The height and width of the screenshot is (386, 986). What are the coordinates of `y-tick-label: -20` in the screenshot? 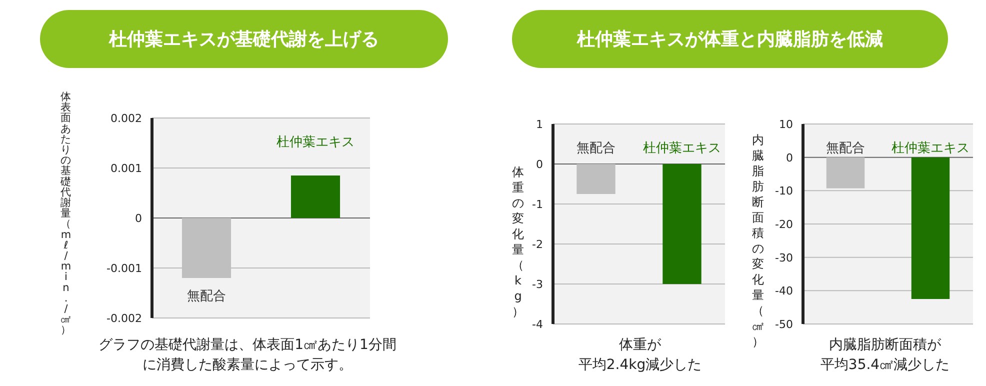 It's located at (784, 224).